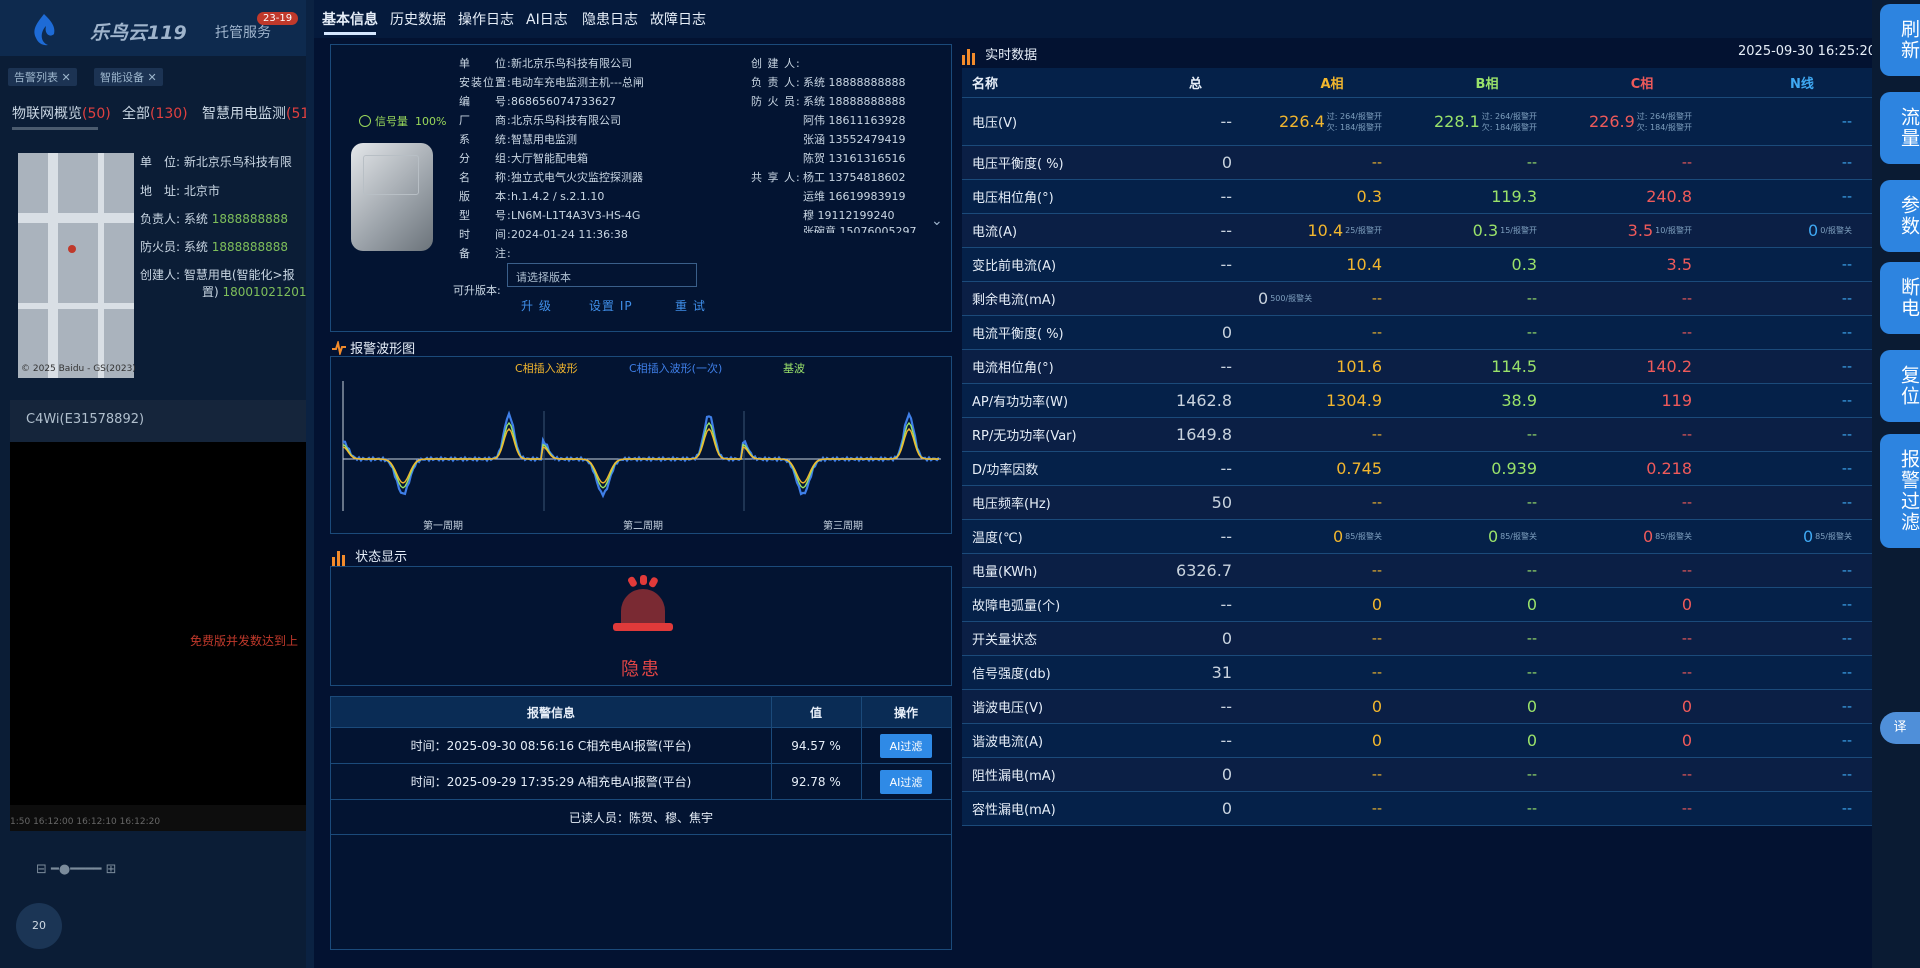  I want to click on metric-name: 电压相位角(°), so click(1013, 198).